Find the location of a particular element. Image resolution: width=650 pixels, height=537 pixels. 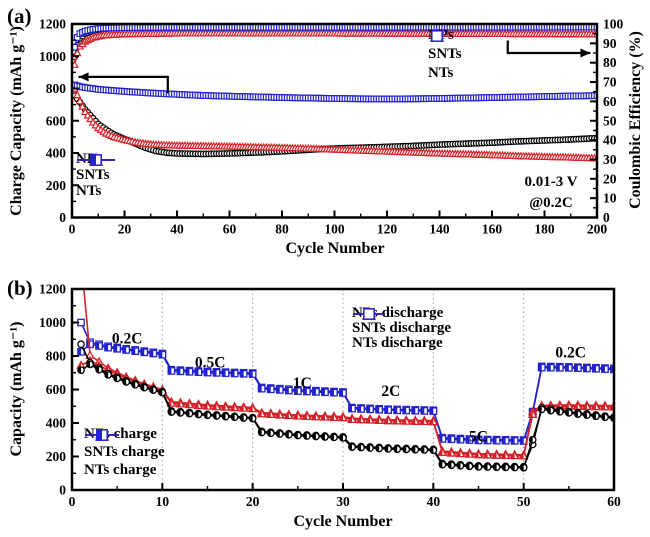

panel-a-y-axis-title: Charge Capacity (mAh g⁻¹) is located at coordinates (16, 121).